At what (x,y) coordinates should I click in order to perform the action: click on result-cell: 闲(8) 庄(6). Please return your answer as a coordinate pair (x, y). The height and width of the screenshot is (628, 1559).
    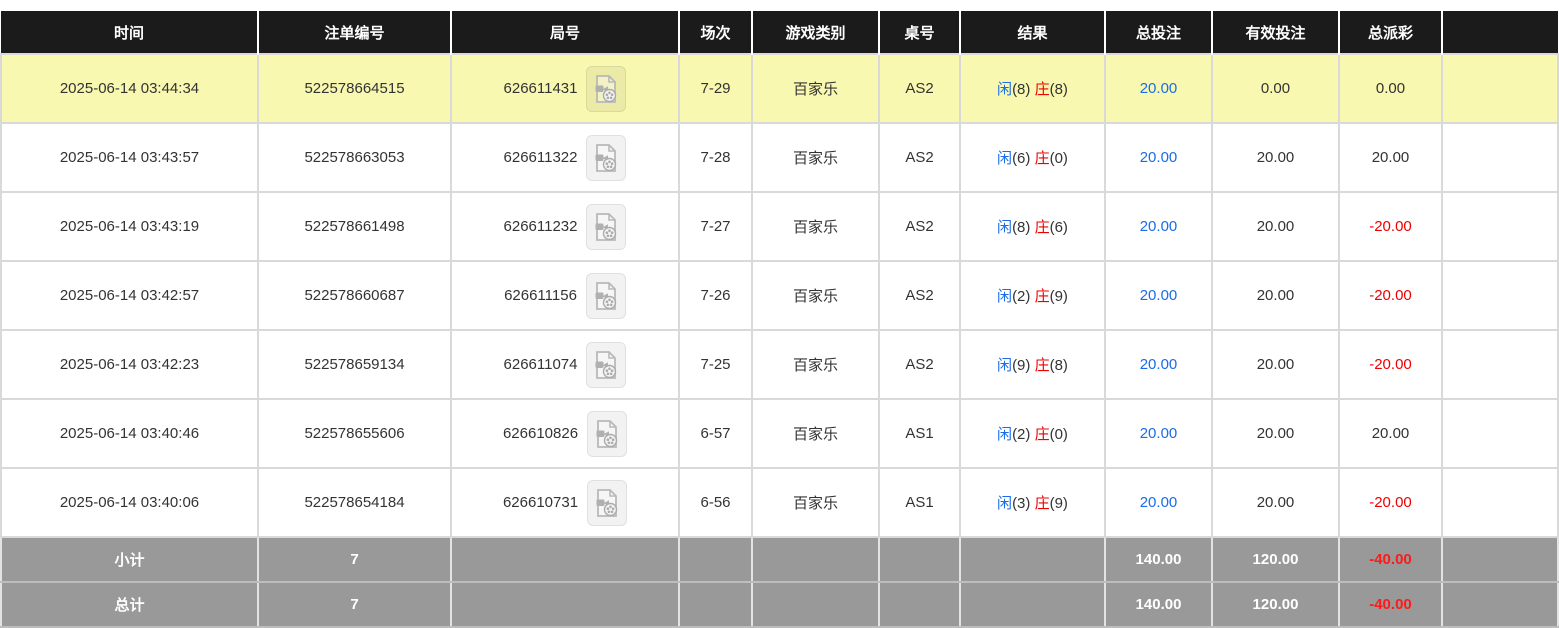
    Looking at the image, I should click on (1032, 226).